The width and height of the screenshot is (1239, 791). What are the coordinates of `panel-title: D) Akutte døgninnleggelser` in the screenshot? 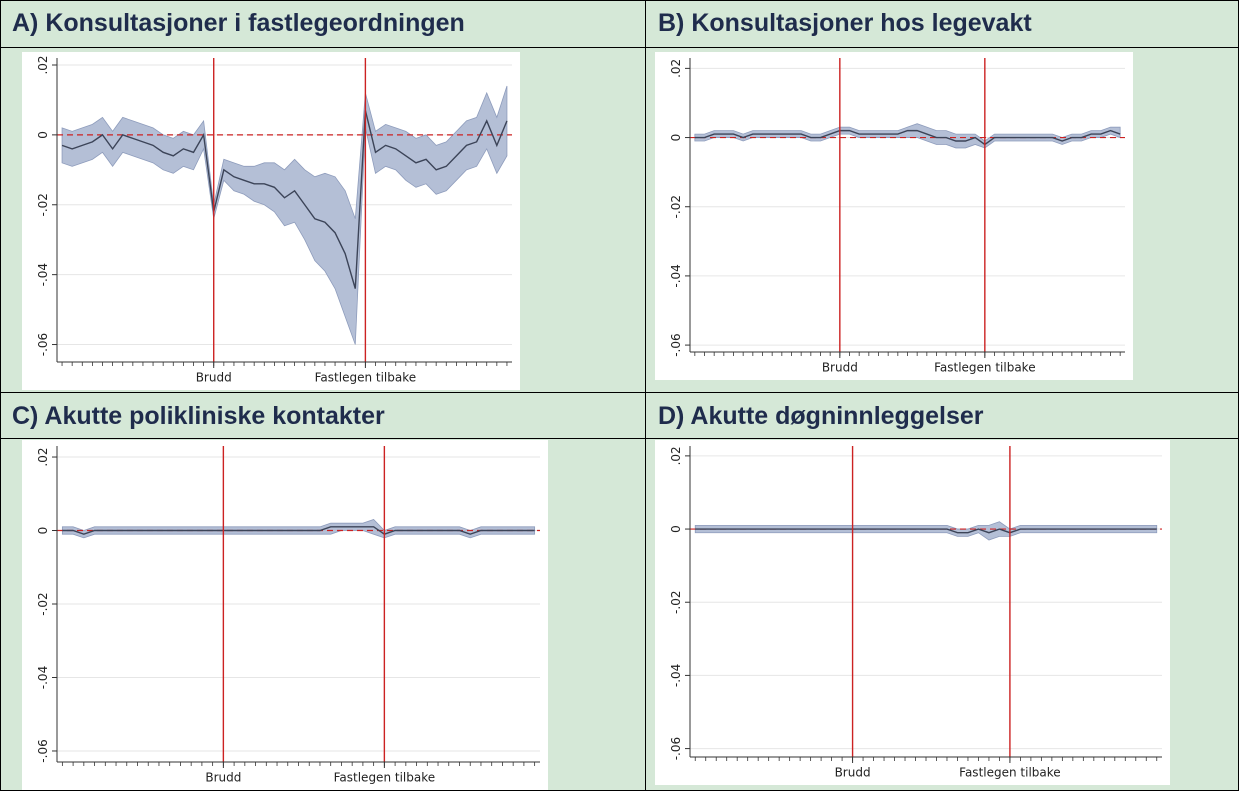 It's located at (821, 416).